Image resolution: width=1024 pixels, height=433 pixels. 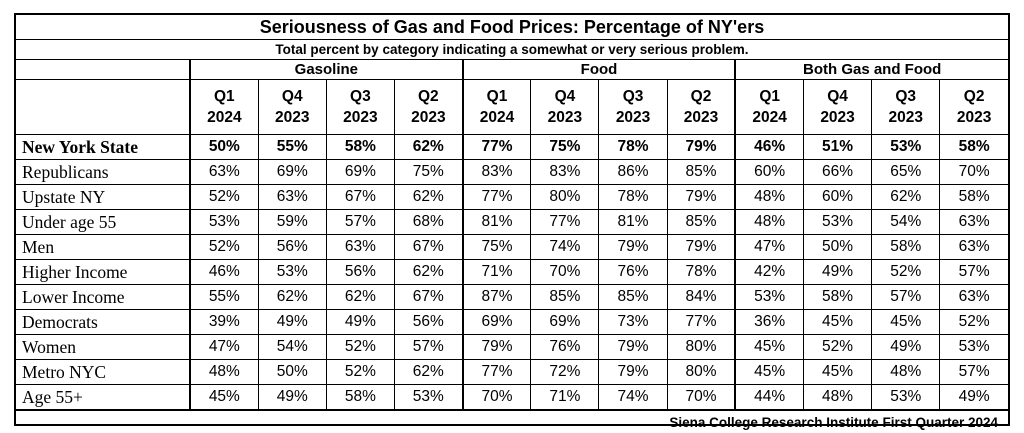 I want to click on table-cell: 67%, so click(x=360, y=197).